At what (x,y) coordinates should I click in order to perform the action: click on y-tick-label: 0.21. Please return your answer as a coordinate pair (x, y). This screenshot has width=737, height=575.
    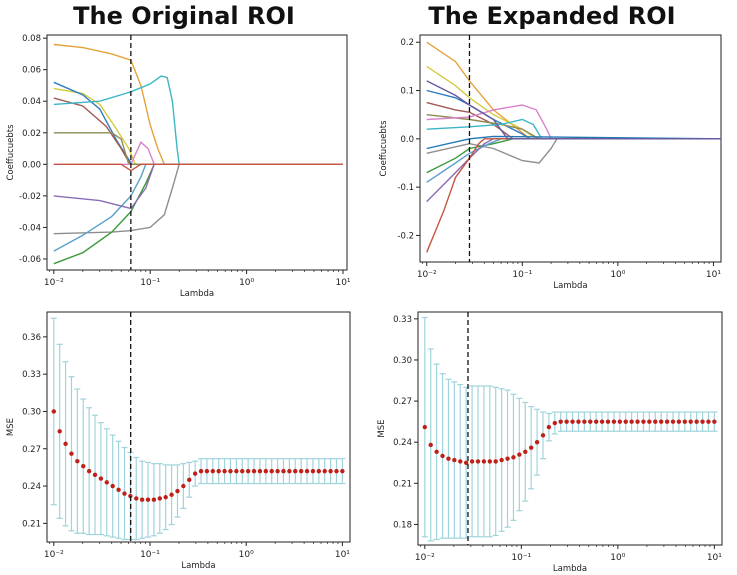
    Looking at the image, I should click on (402, 484).